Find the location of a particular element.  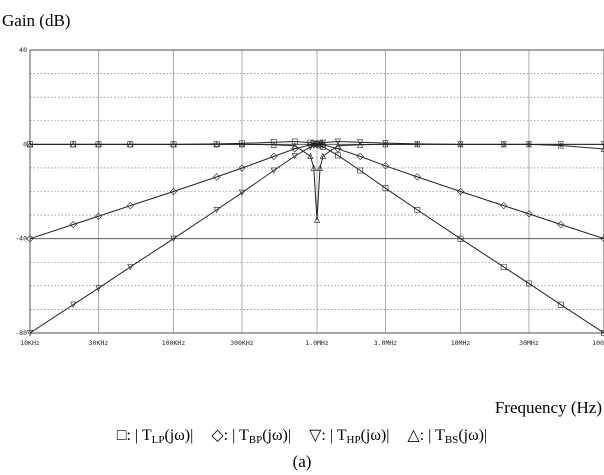

x-tick-label: 300KHz is located at coordinates (242, 343).